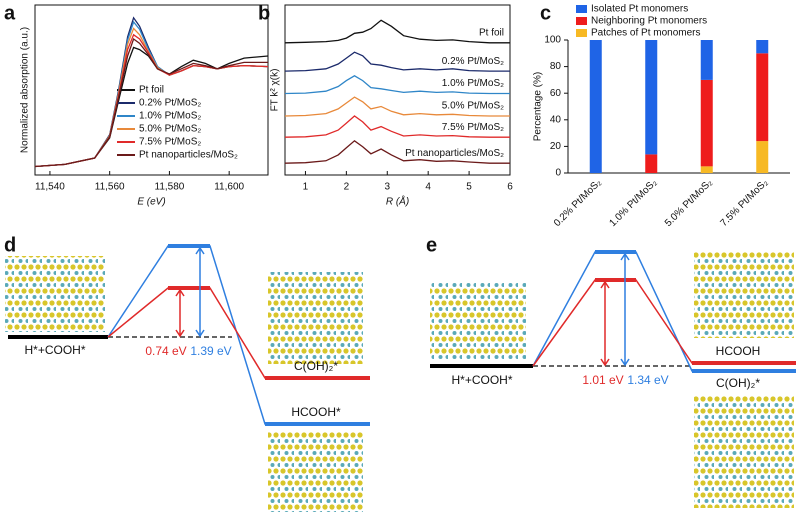  What do you see at coordinates (647, 380) in the screenshot?
I see `barrier-label: 1.34 eV` at bounding box center [647, 380].